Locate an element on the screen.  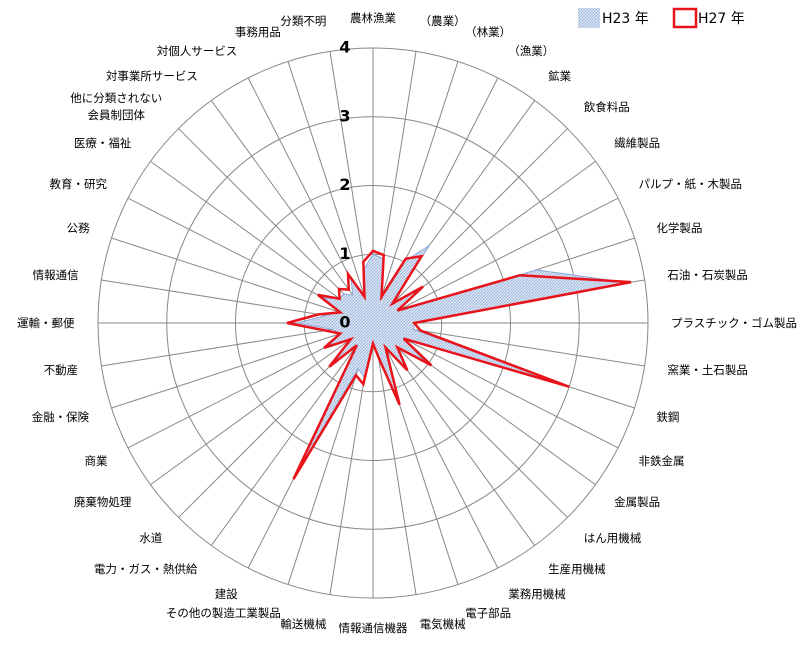
category-label: はん用機械 is located at coordinates (612, 538).